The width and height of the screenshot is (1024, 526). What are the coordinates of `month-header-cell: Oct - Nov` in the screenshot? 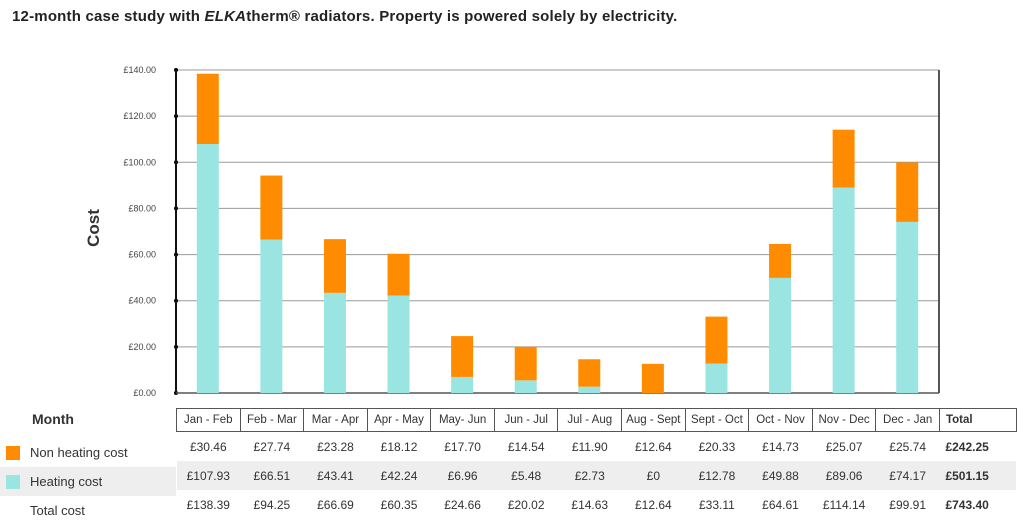 It's located at (780, 420).